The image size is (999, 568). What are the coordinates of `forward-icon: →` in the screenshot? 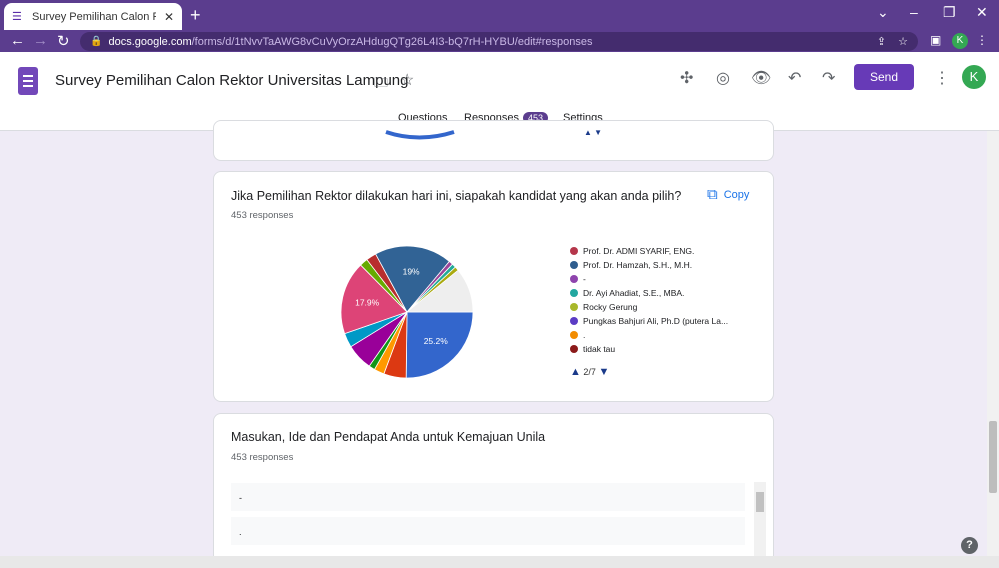 It's located at (40, 40).